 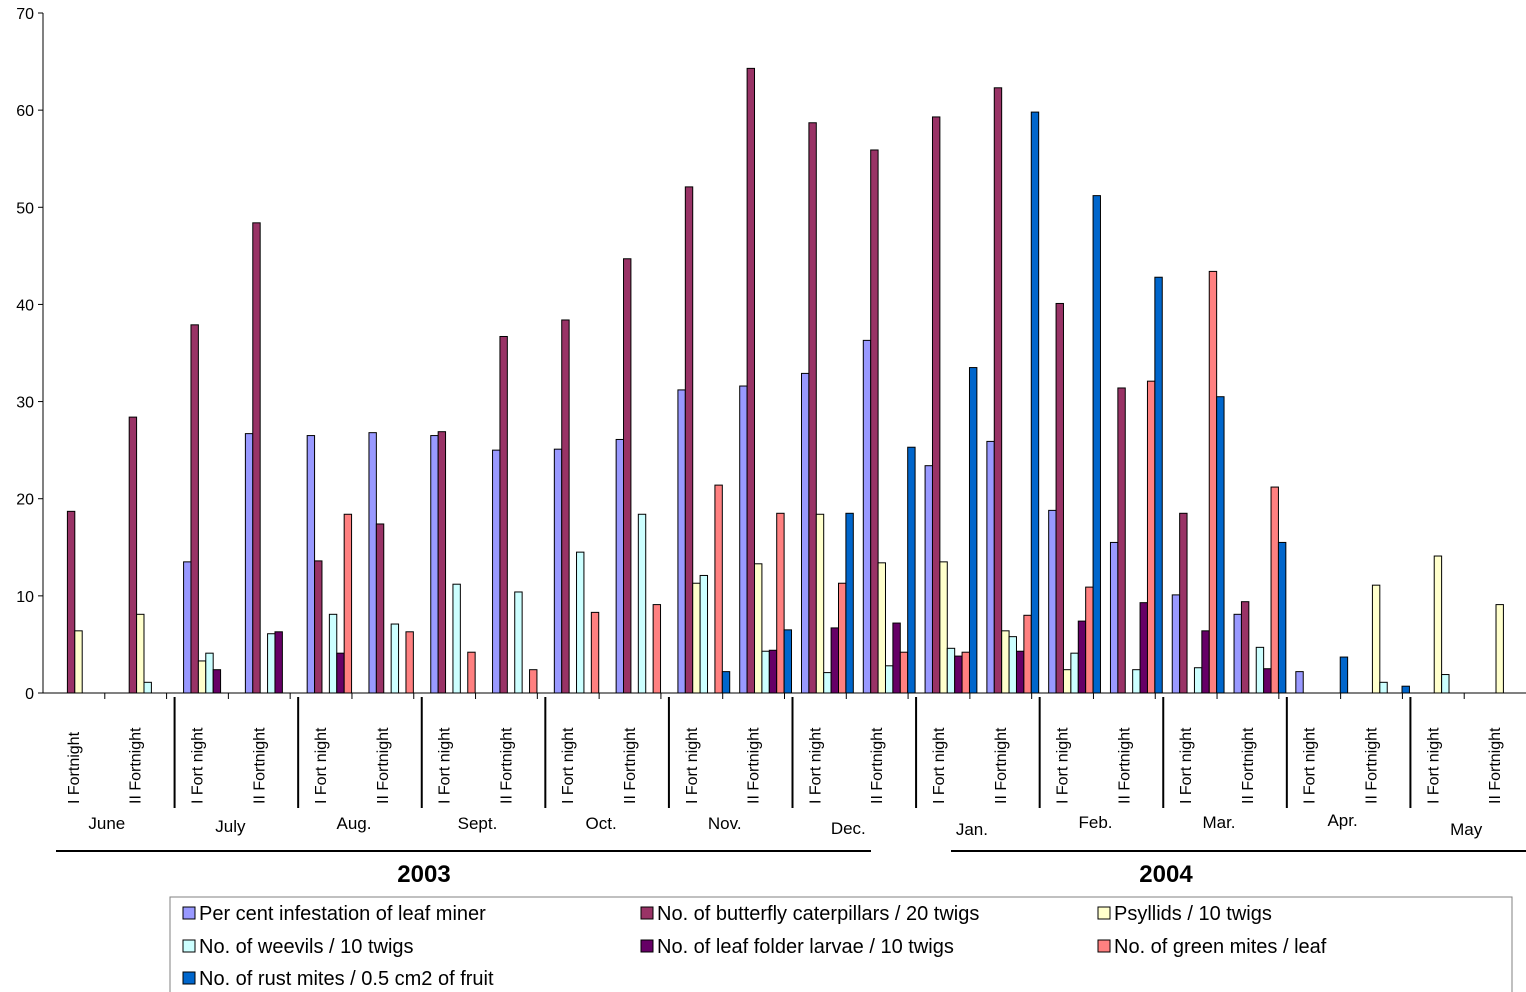 What do you see at coordinates (25, 597) in the screenshot?
I see `y-tick-label-10: 10` at bounding box center [25, 597].